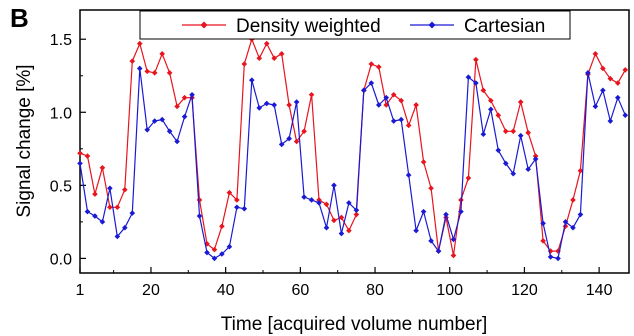  I want to click on x-tick-label: 100, so click(449, 290).